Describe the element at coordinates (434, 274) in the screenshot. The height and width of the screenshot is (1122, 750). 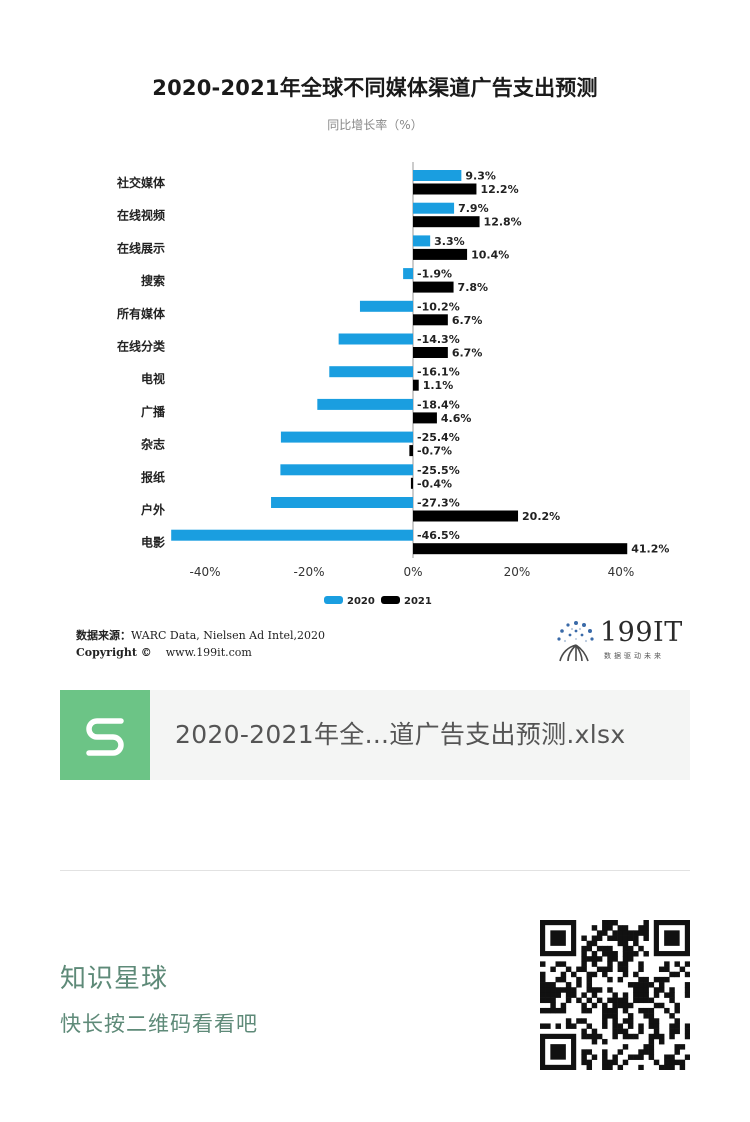
I see `data-label-2020: -1.9%` at that location.